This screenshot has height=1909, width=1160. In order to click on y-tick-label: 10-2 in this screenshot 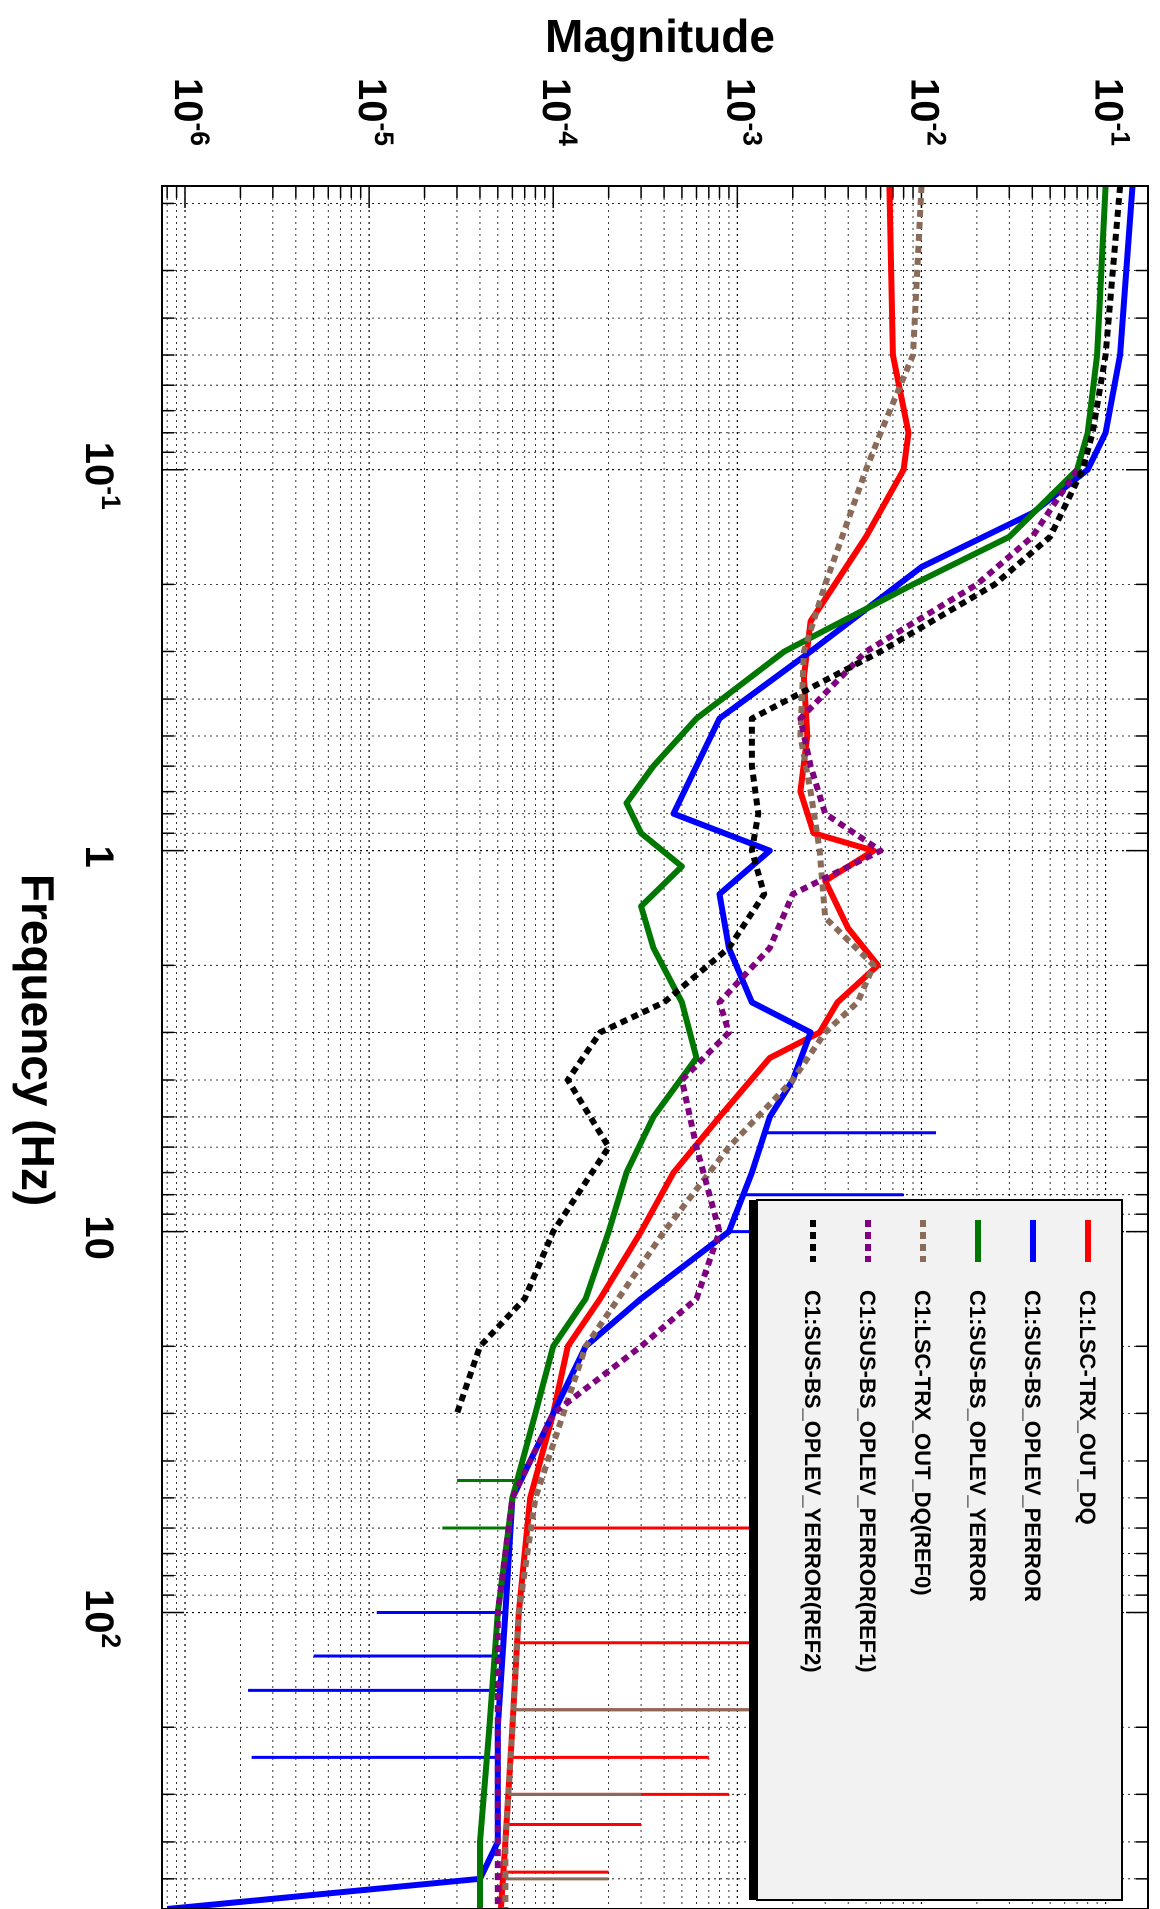, I will do `click(926, 112)`.